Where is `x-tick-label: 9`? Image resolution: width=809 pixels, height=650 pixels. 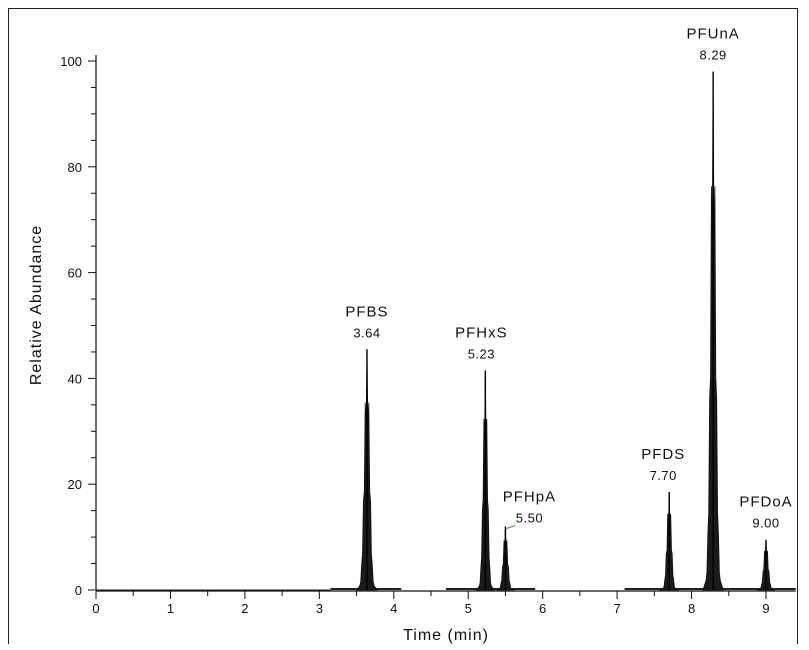
x-tick-label: 9 is located at coordinates (765, 608).